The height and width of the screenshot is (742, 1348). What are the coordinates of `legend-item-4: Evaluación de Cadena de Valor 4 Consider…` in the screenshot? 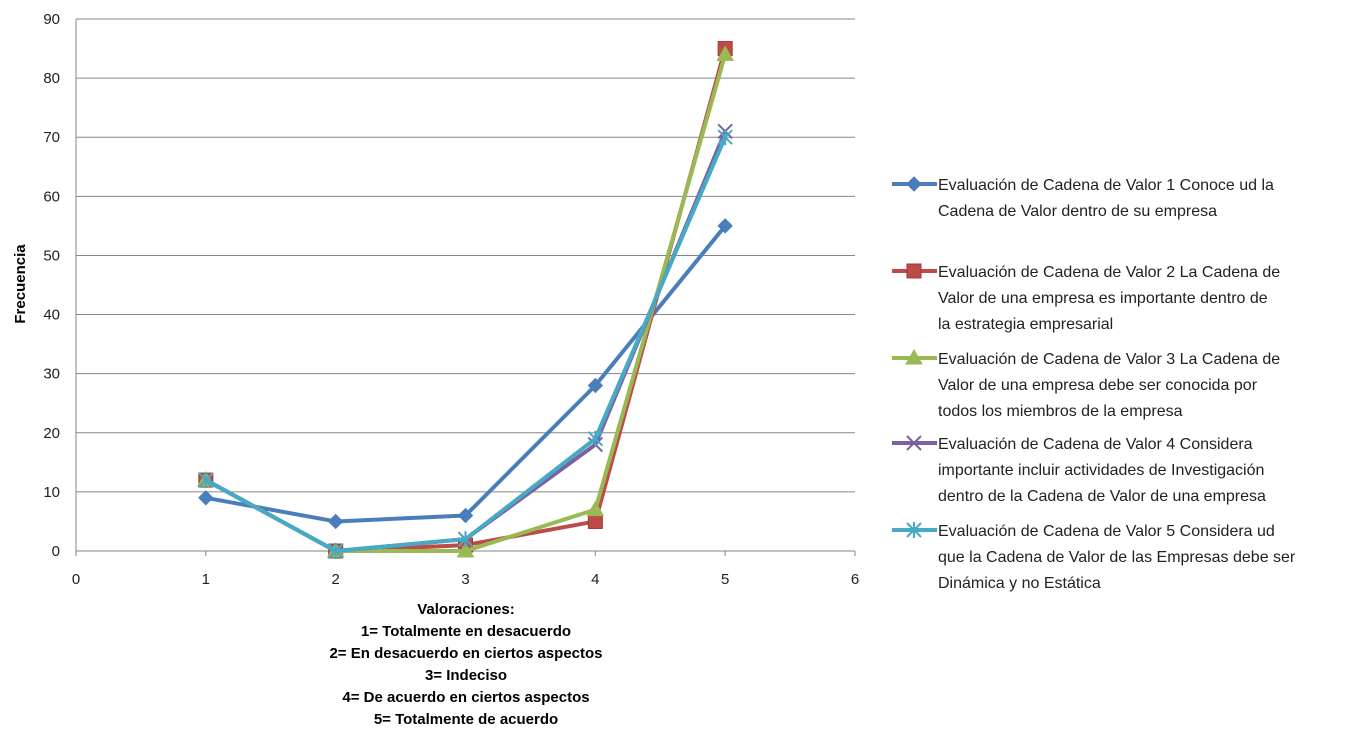 It's located at (1079, 470).